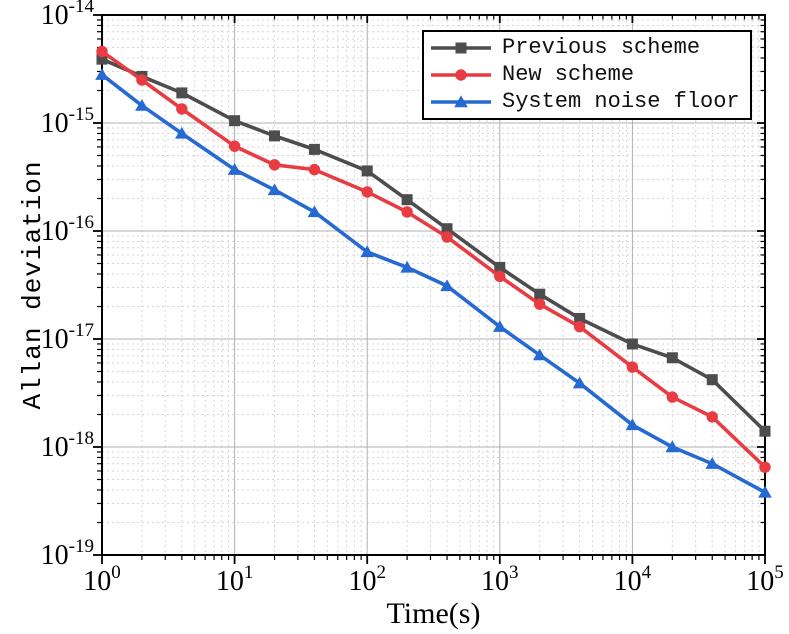 This screenshot has width=789, height=634. Describe the element at coordinates (601, 47) in the screenshot. I see `legend-label: Previous scheme` at that location.